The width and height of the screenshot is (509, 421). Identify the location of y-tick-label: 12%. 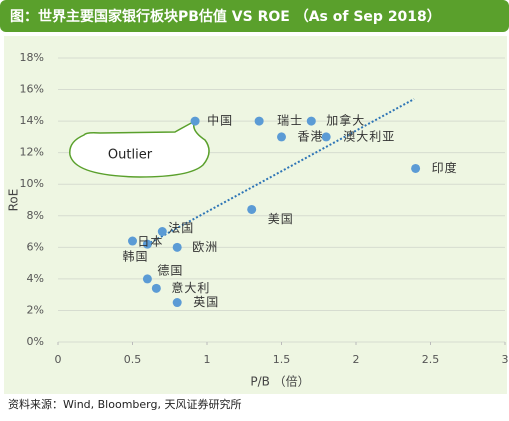
(32, 152).